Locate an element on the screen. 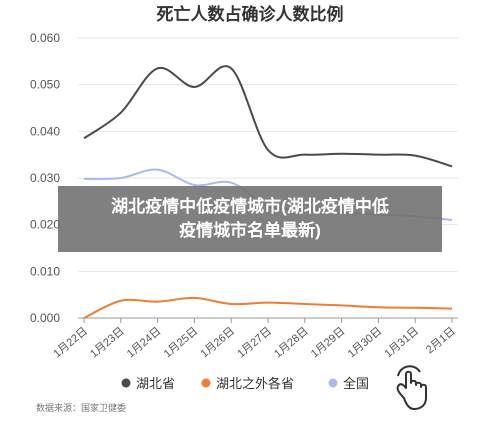 This screenshot has height=439, width=500. x-tick-label: 1月31日 is located at coordinates (401, 342).